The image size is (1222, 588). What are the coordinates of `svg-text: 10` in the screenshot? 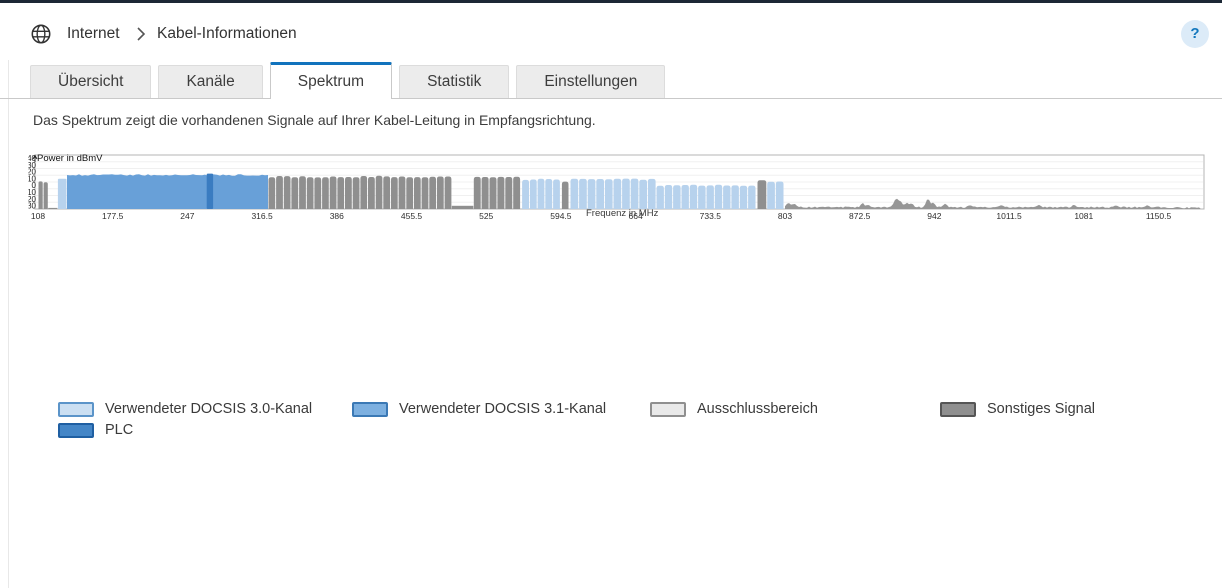 It's located at (31, 178).